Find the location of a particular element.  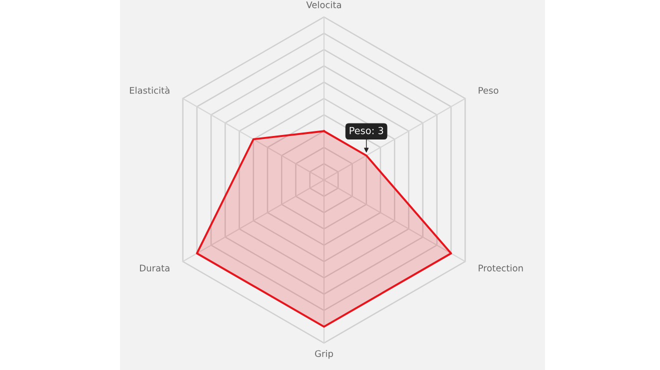

spoke-label: Durata is located at coordinates (155, 268).